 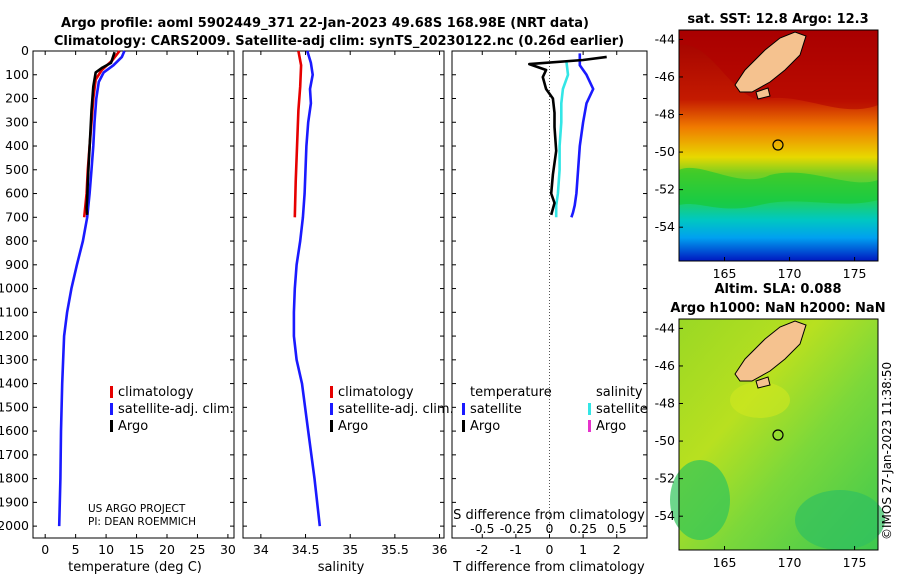 What do you see at coordinates (763, 93) in the screenshot?
I see `sst-land-stewart-island` at bounding box center [763, 93].